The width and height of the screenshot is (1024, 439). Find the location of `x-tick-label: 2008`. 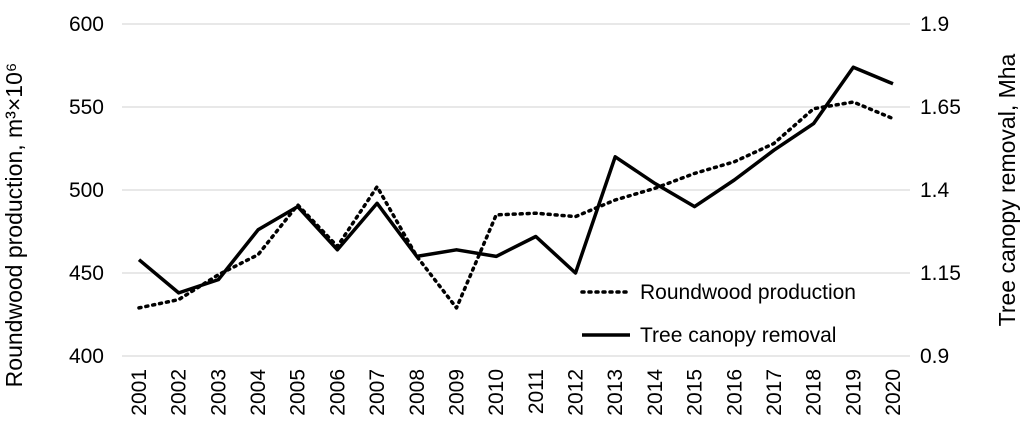

x-tick-label: 2008 is located at coordinates (417, 392).